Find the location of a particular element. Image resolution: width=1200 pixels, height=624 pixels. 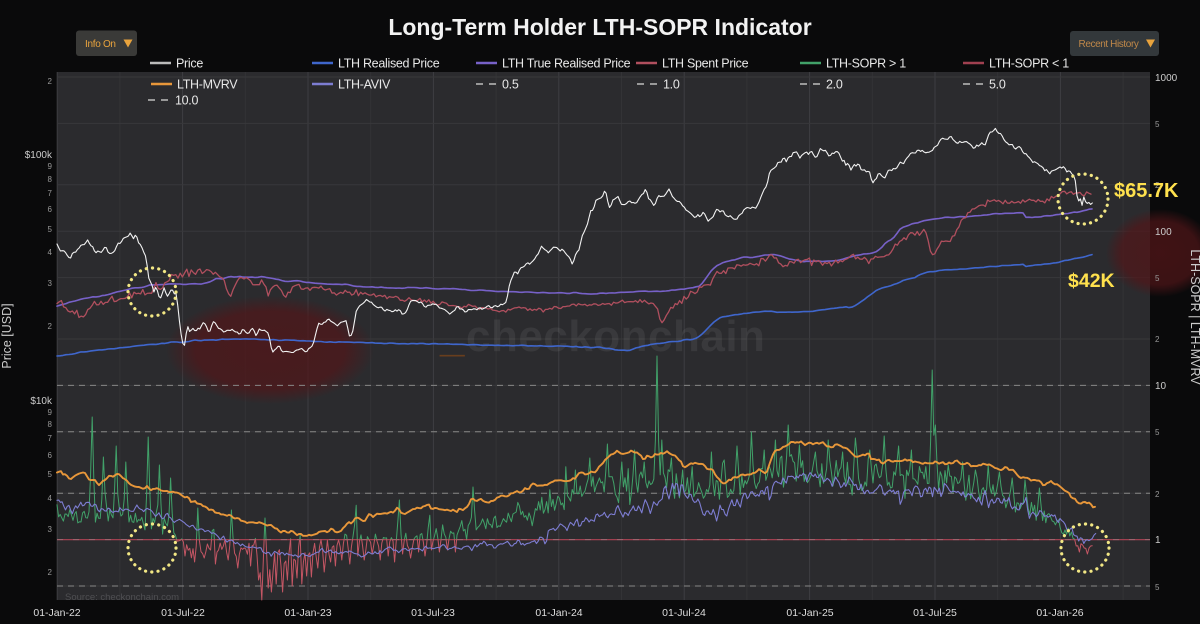

svg-text: 1.0 is located at coordinates (671, 85).